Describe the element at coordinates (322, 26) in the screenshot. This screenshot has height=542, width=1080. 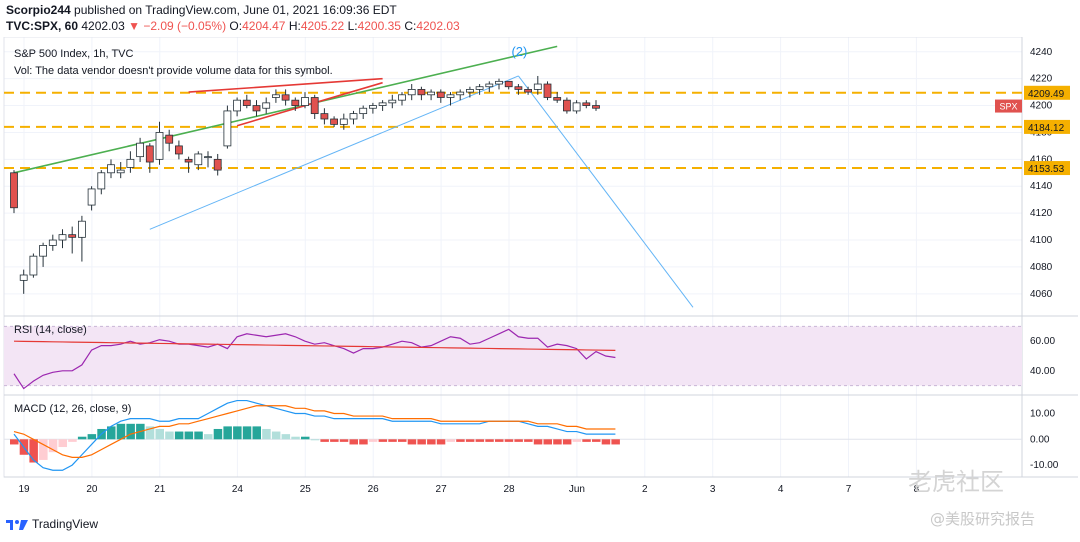
I see `high-value: 4205.22` at that location.